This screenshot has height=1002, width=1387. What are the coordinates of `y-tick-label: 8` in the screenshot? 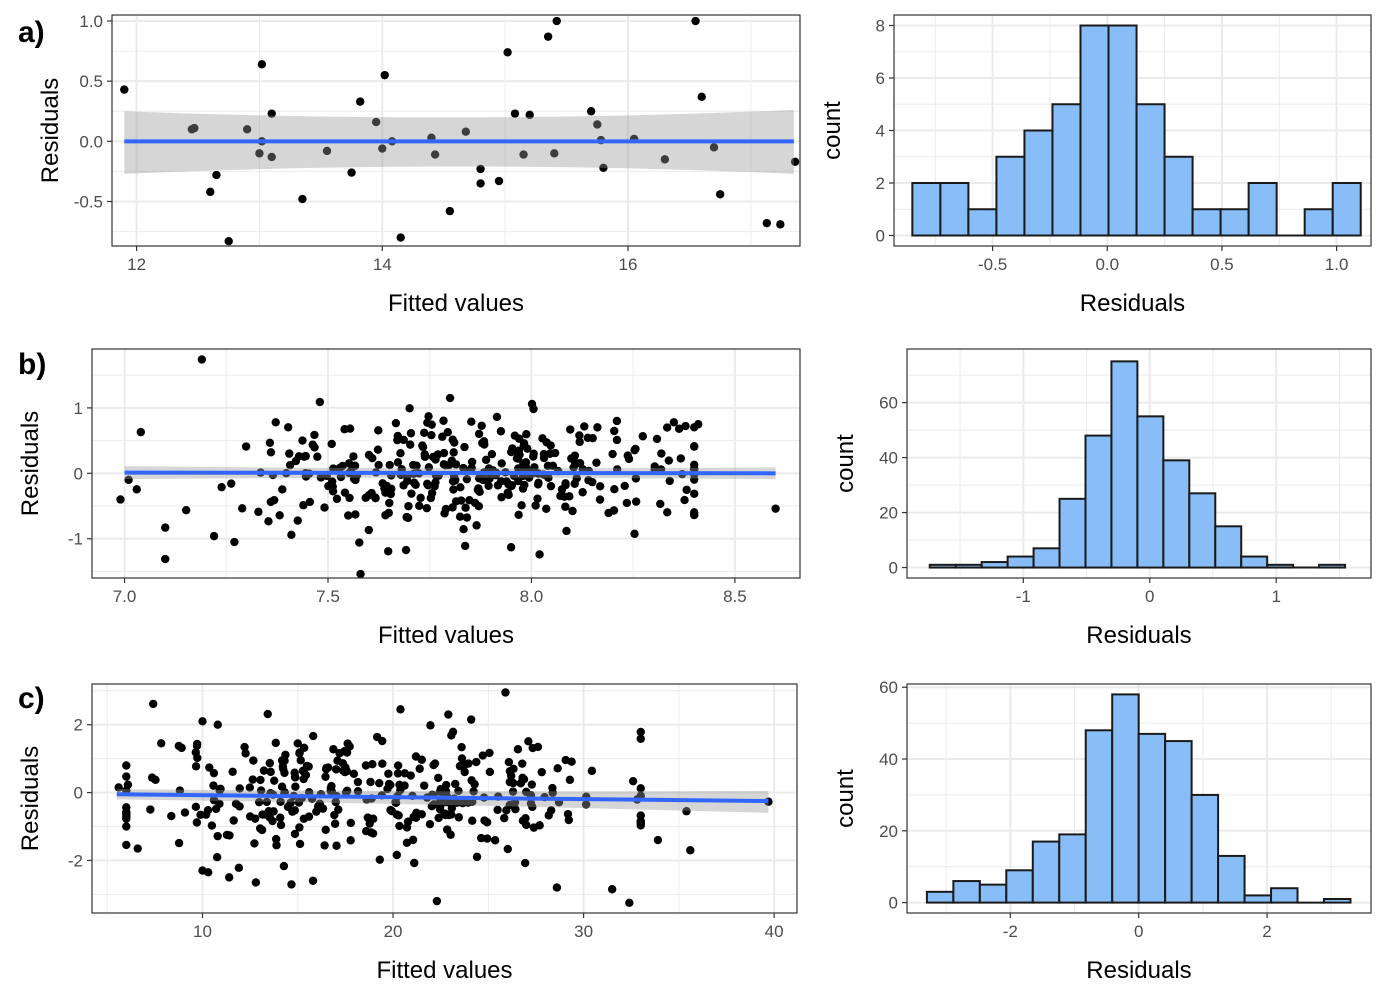 It's located at (880, 26).